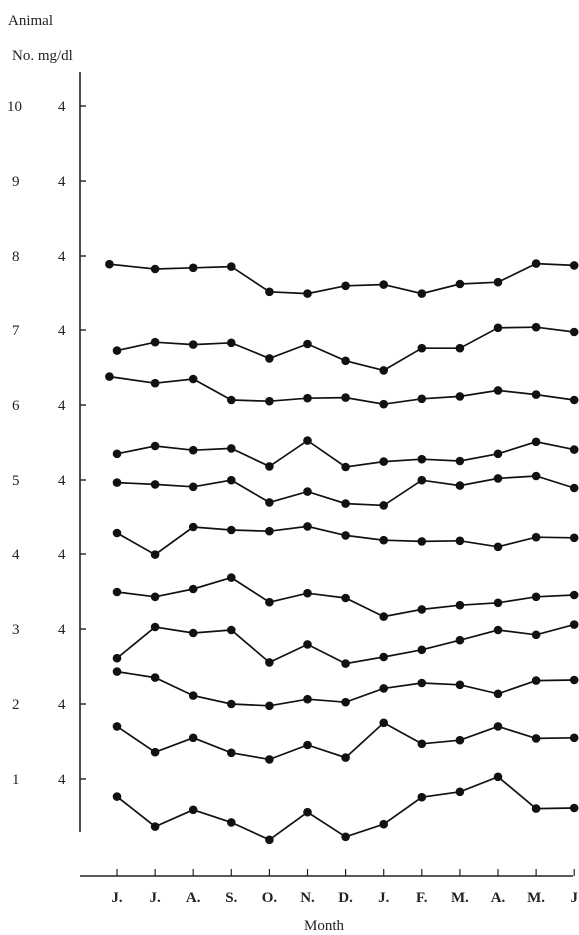 This screenshot has width=579, height=935. I want to click on y-tick-labels: 1 4 2 4 3 4 4 4 5 4 6 4 7 4 8 4 9 4 10 4, so click(46, 443).